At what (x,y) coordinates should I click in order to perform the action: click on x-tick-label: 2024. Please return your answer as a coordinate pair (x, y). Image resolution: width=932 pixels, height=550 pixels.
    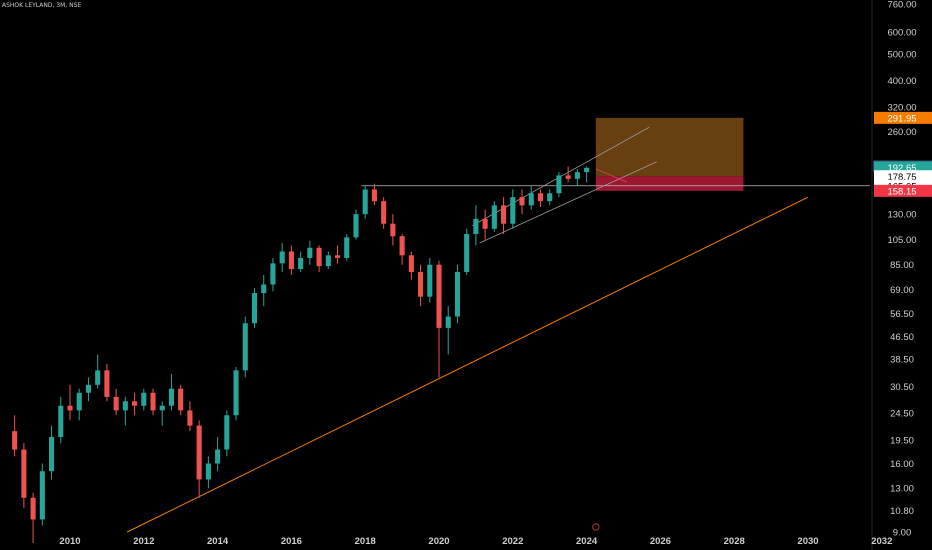
    Looking at the image, I should click on (587, 541).